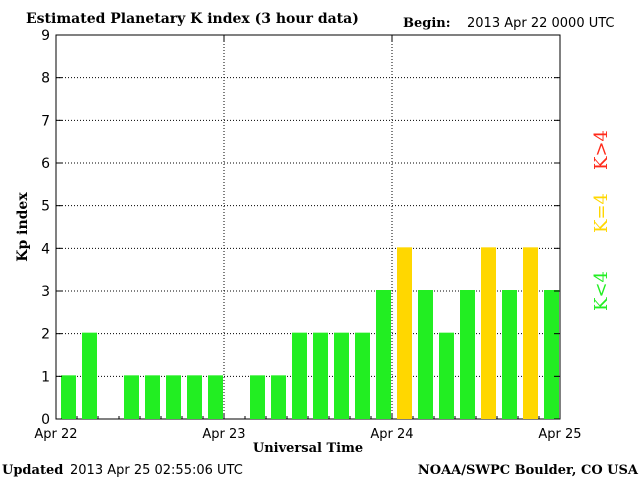  Describe the element at coordinates (601, 291) in the screenshot. I see `legend-k-below-4: K<4` at that location.